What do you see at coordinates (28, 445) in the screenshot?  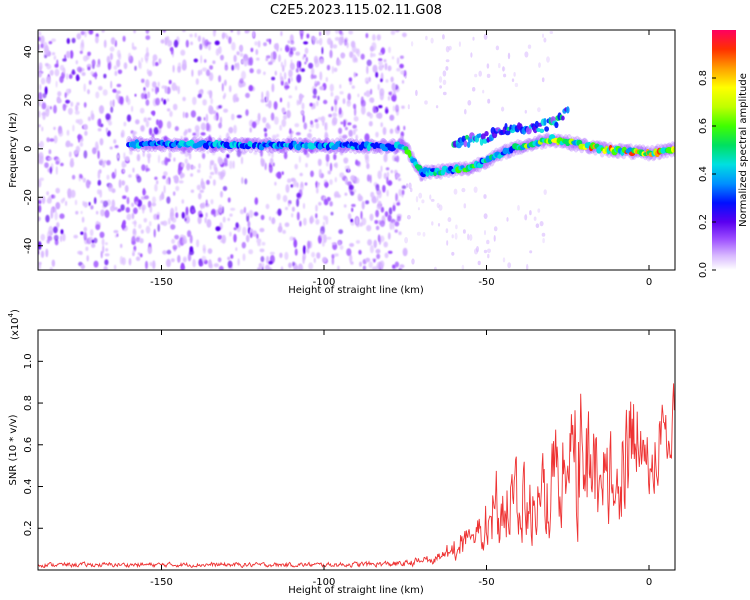 I see `y-tick-label: 0.6` at bounding box center [28, 445].